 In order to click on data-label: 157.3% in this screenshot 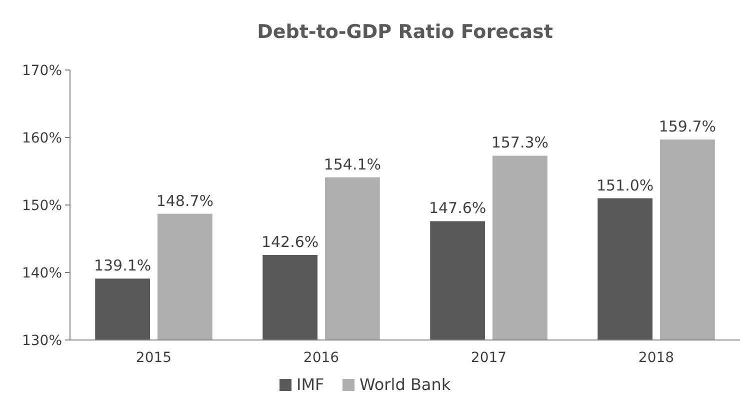, I will do `click(520, 143)`.